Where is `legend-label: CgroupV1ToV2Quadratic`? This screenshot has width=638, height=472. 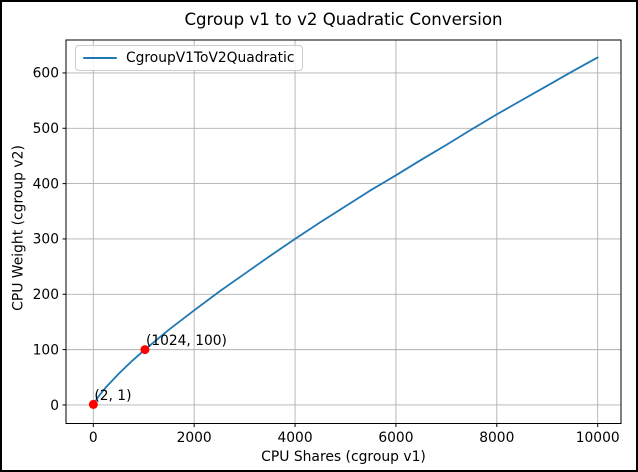
legend-label: CgroupV1ToV2Quadratic is located at coordinates (210, 58).